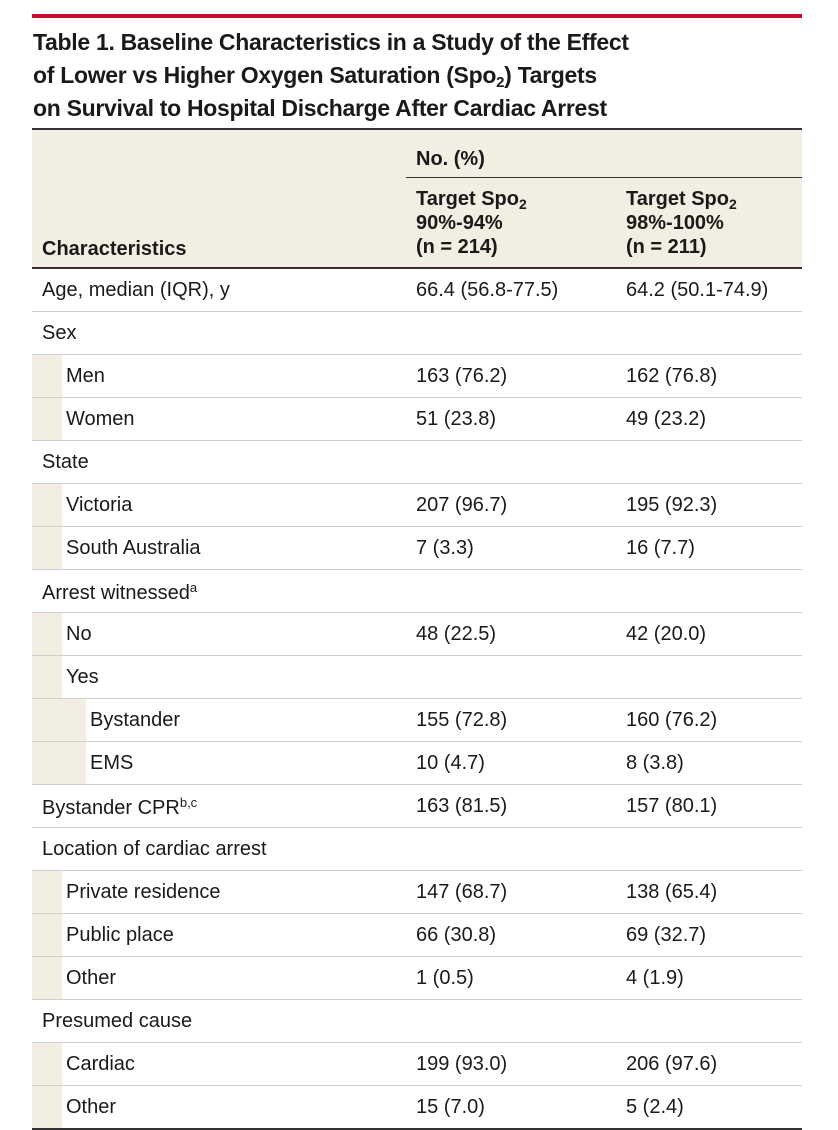  Describe the element at coordinates (462, 505) in the screenshot. I see `value-lower-target: 207 (96.7)` at that location.